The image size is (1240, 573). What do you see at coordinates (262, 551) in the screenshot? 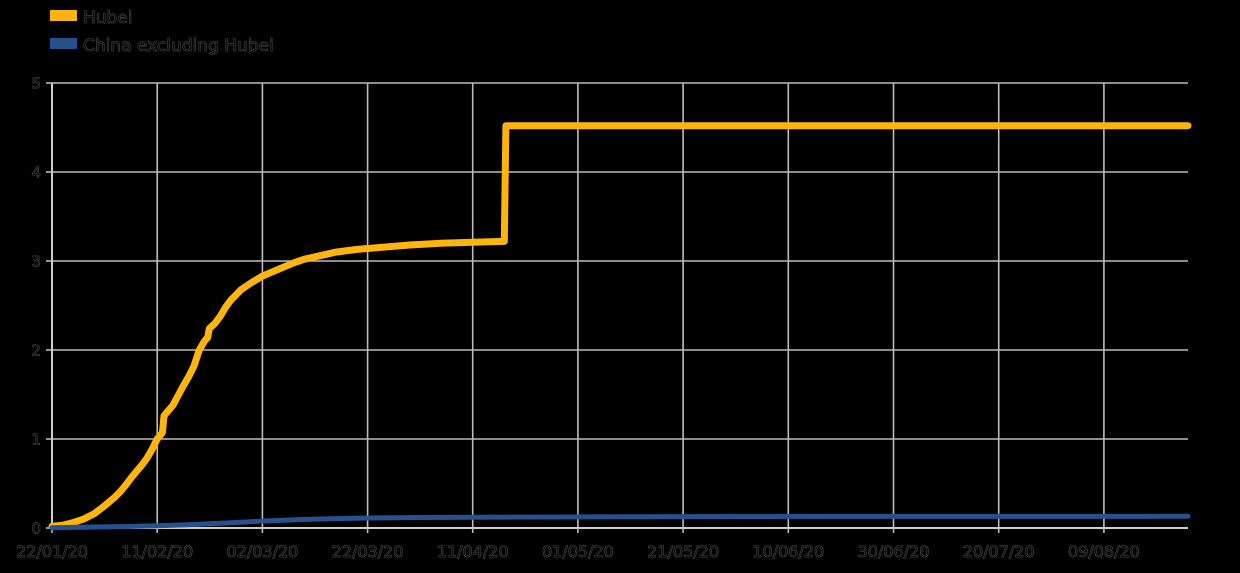
I see `x-tick-label: 02/03/20` at bounding box center [262, 551].